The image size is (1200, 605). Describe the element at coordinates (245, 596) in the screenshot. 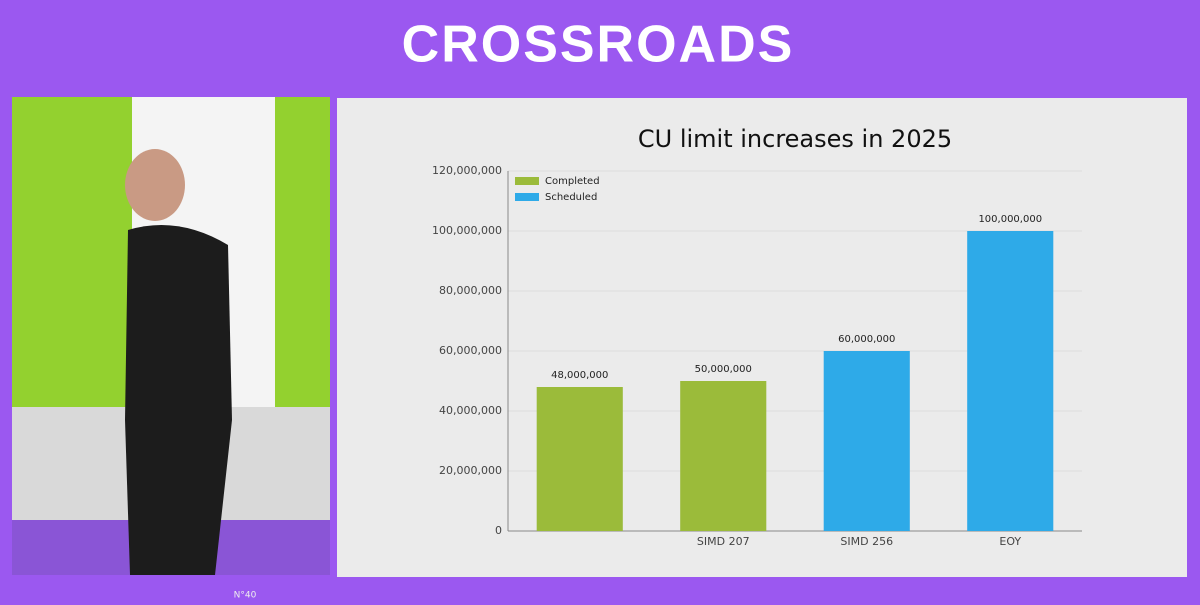

I see `footer-badge: N°40` at that location.